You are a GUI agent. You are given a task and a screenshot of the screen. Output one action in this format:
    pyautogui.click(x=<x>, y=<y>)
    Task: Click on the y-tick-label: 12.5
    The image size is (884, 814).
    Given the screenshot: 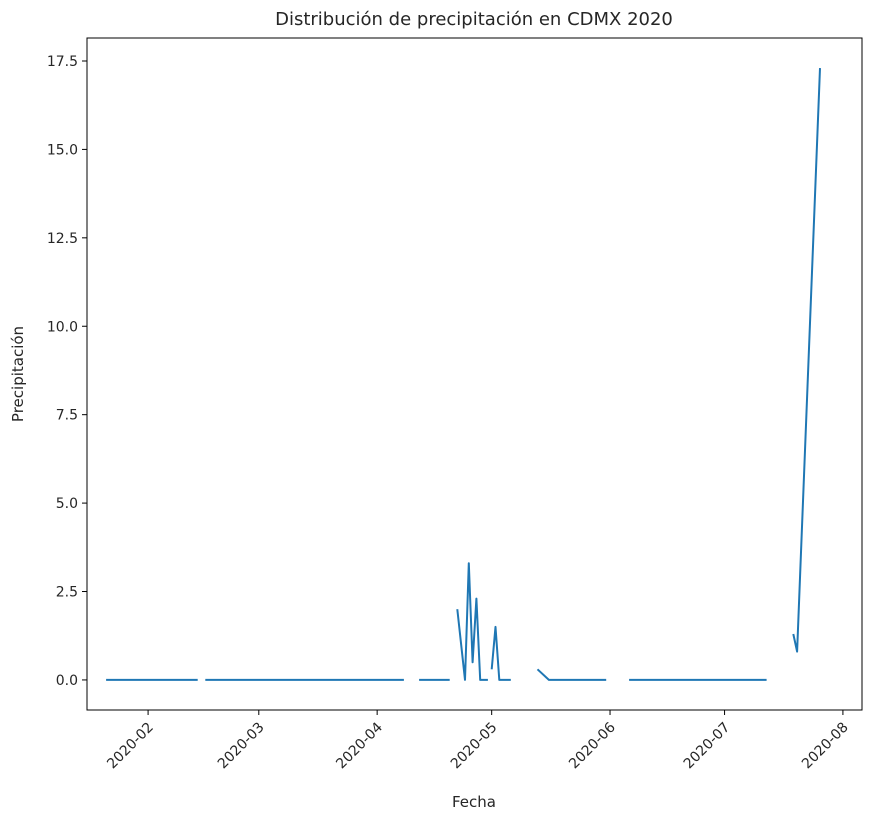 What is the action you would take?
    pyautogui.click(x=62, y=239)
    